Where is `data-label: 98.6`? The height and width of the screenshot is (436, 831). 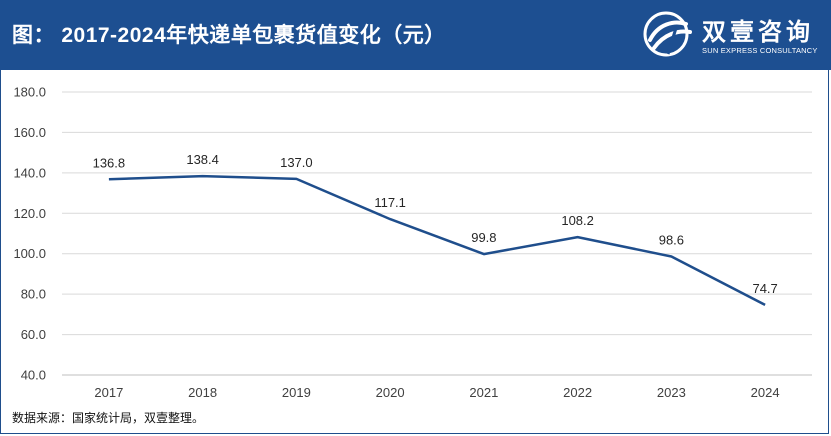
data-label: 98.6 is located at coordinates (671, 240).